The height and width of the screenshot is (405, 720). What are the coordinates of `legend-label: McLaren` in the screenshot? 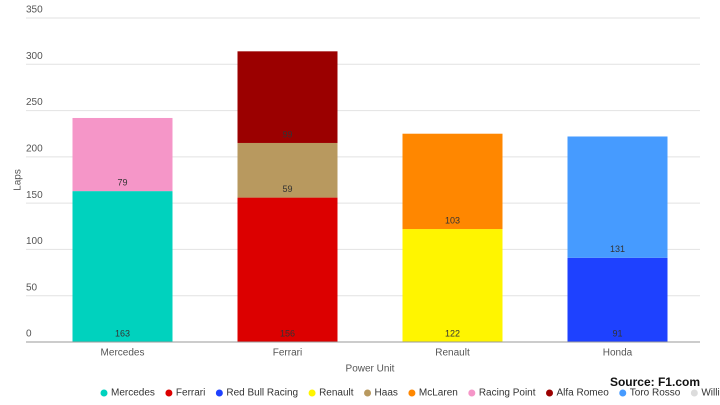 It's located at (438, 393).